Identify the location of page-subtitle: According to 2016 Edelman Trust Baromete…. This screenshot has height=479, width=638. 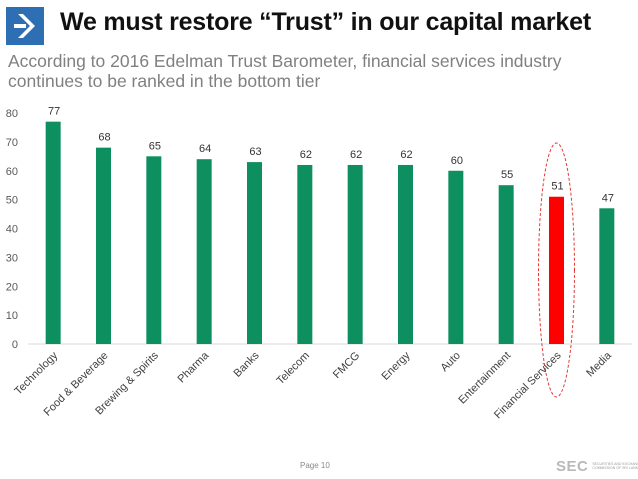
(285, 71).